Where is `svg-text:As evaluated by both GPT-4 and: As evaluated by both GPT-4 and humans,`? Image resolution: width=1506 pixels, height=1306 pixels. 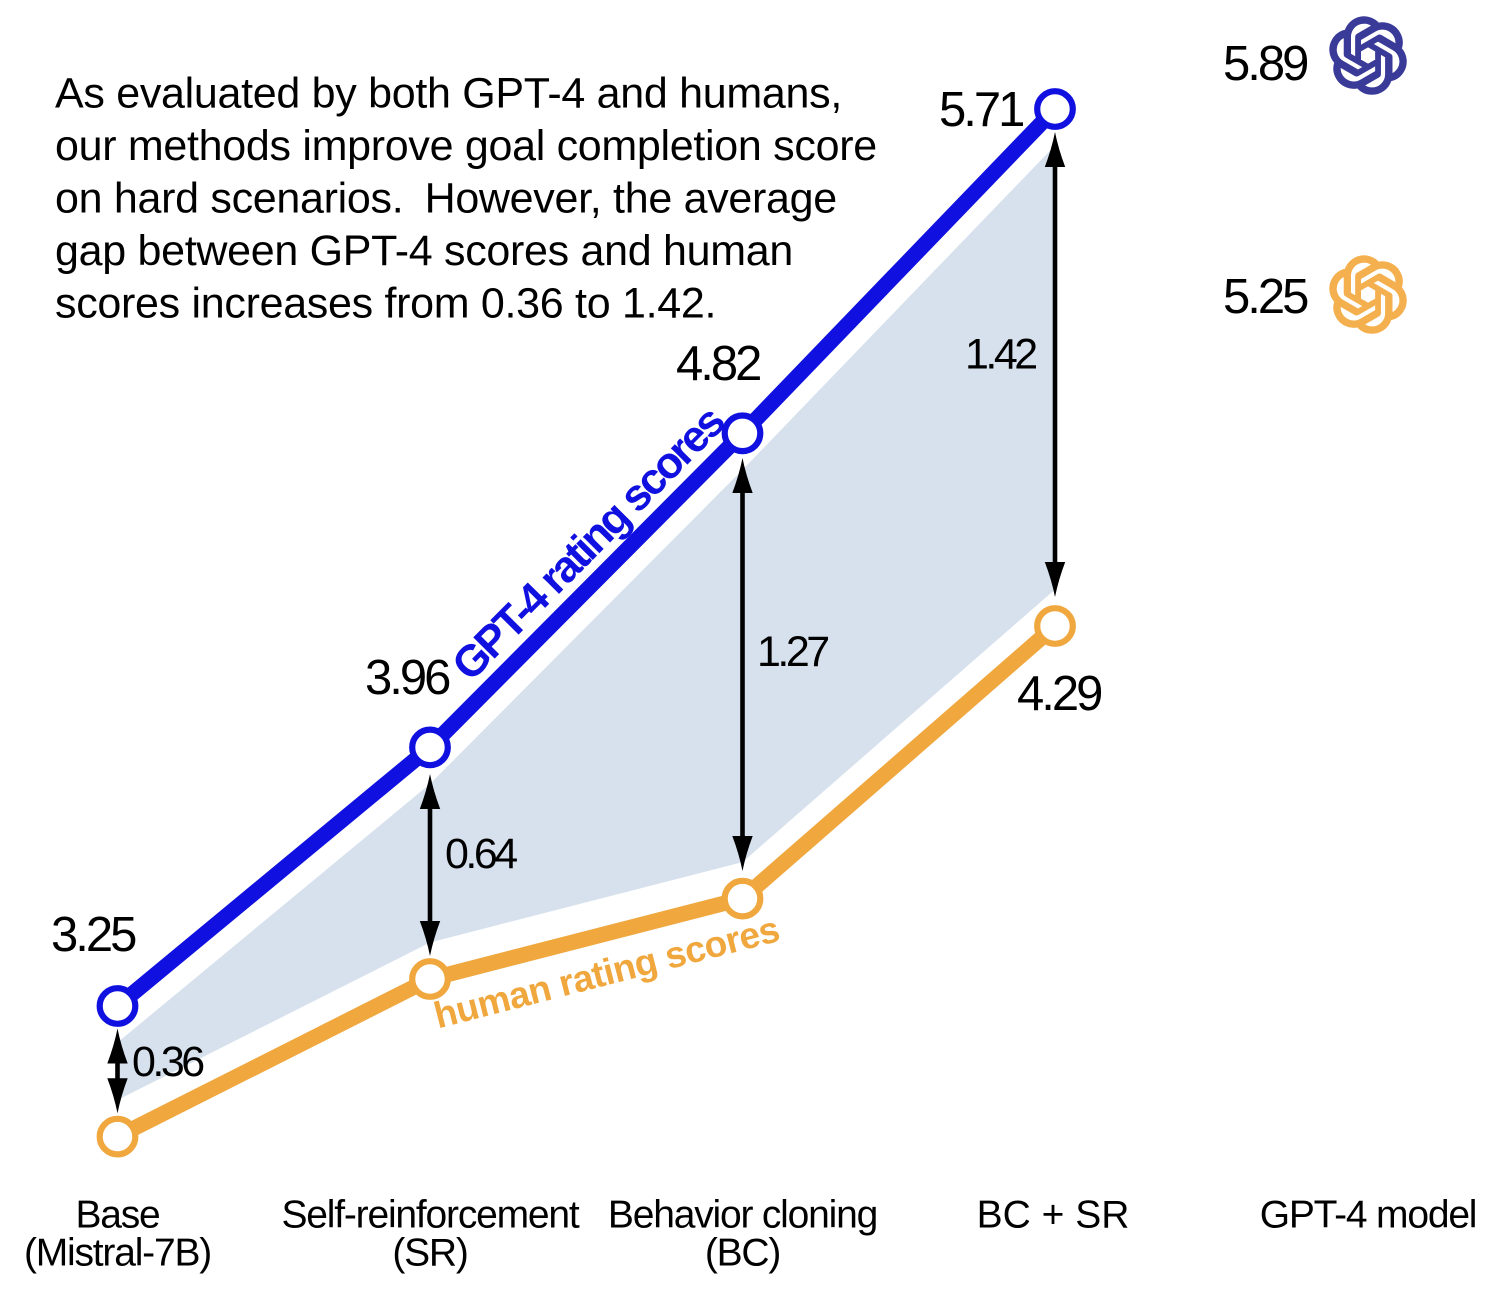
svg-text:As evaluated by both GPT-4 and: As evaluated by both GPT-4 and humans, is located at coordinates (448, 94).